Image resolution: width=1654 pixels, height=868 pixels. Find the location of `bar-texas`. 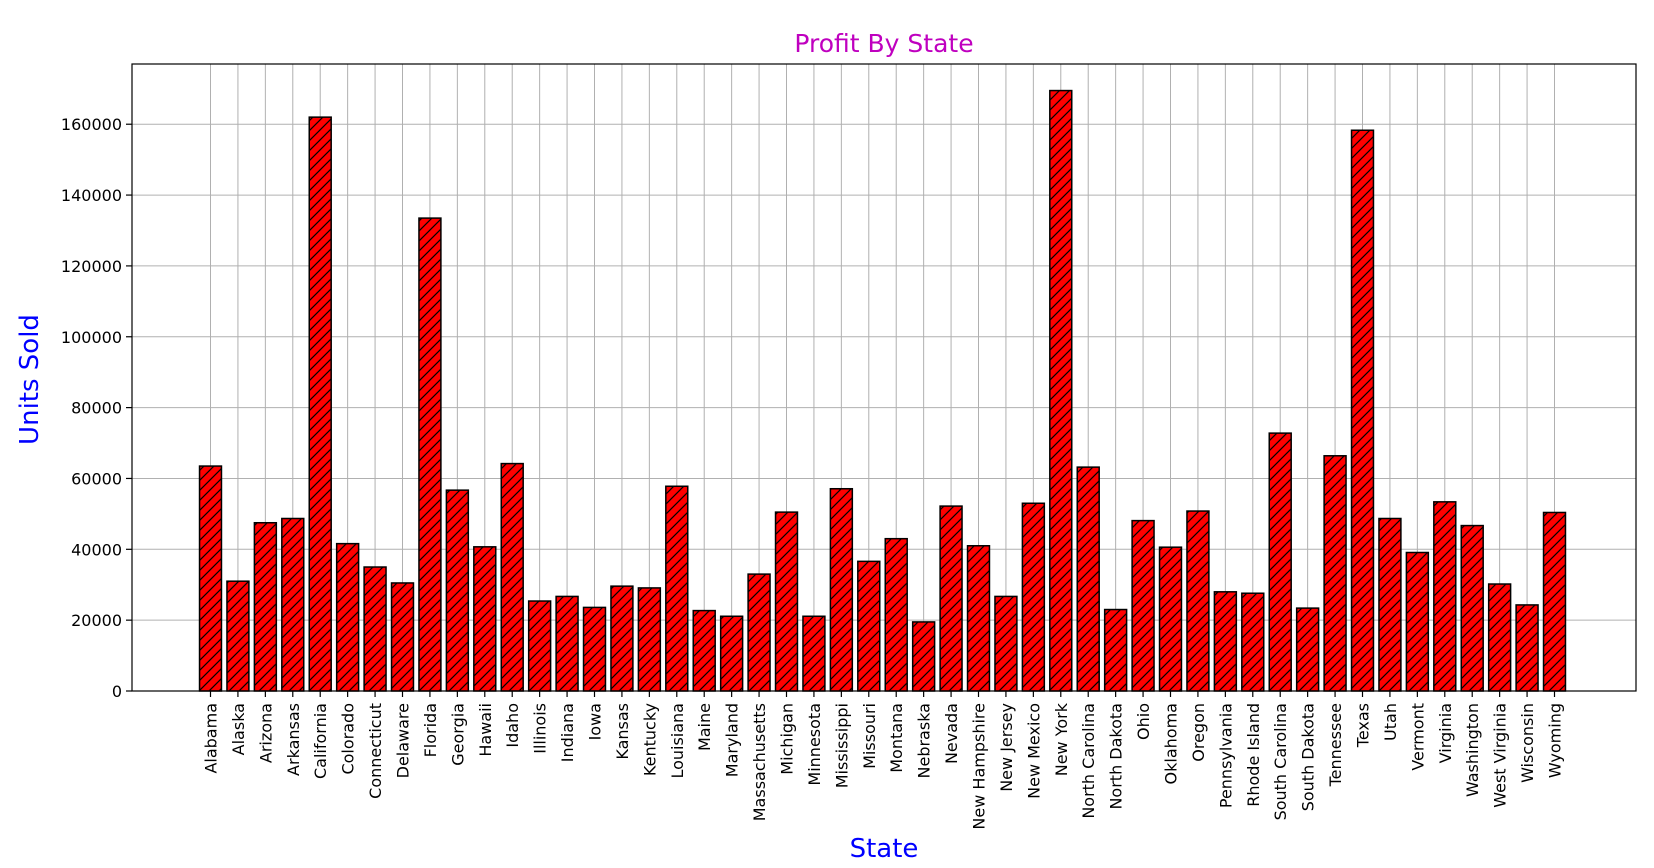

bar-texas is located at coordinates (1362, 410).